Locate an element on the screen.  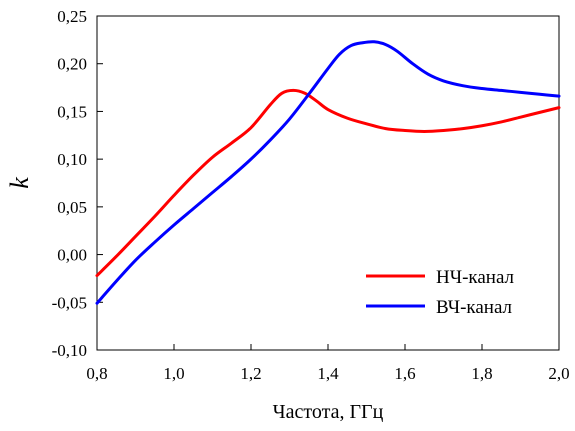
y-axis-title: k is located at coordinates (19, 183).